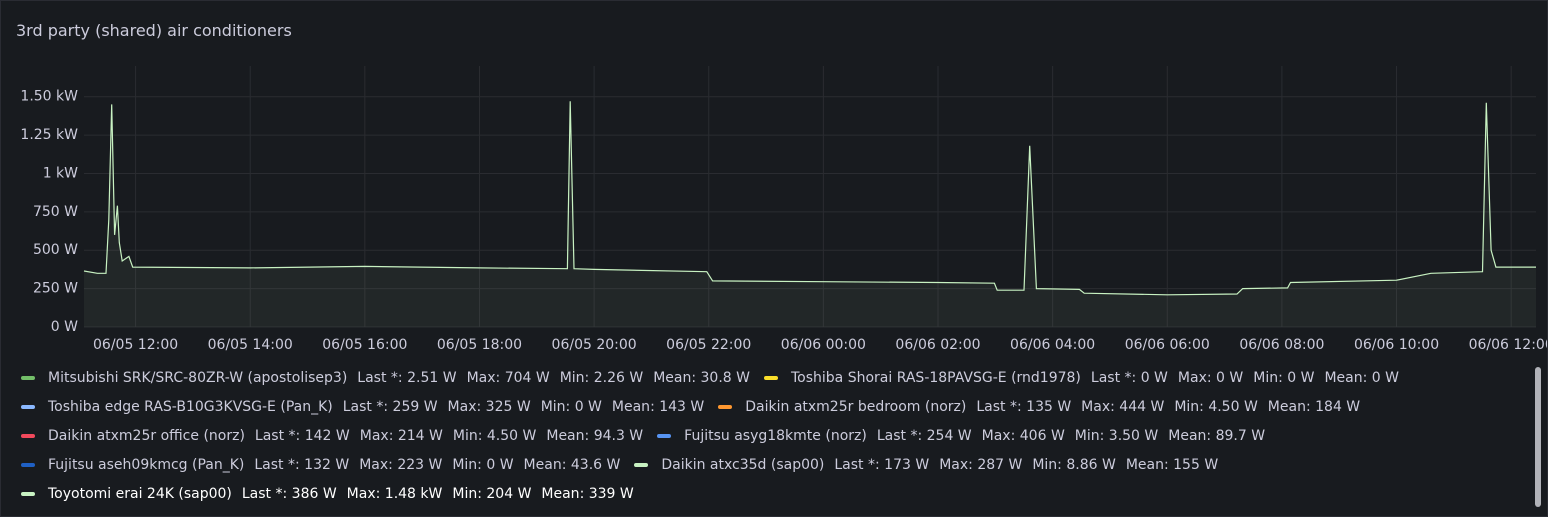  What do you see at coordinates (413, 493) in the screenshot?
I see `stat-value: 1.48 kW` at bounding box center [413, 493].